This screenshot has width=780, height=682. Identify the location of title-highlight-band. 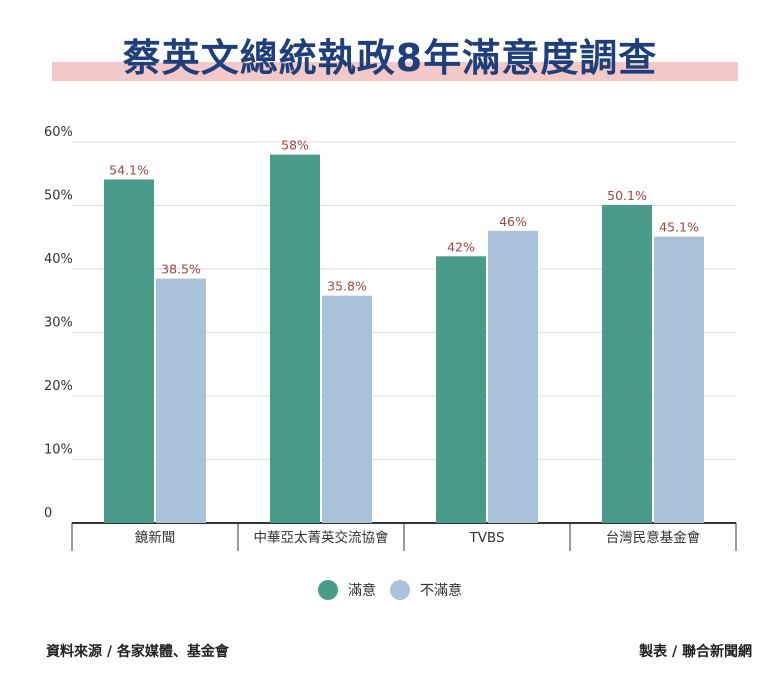
(395, 71).